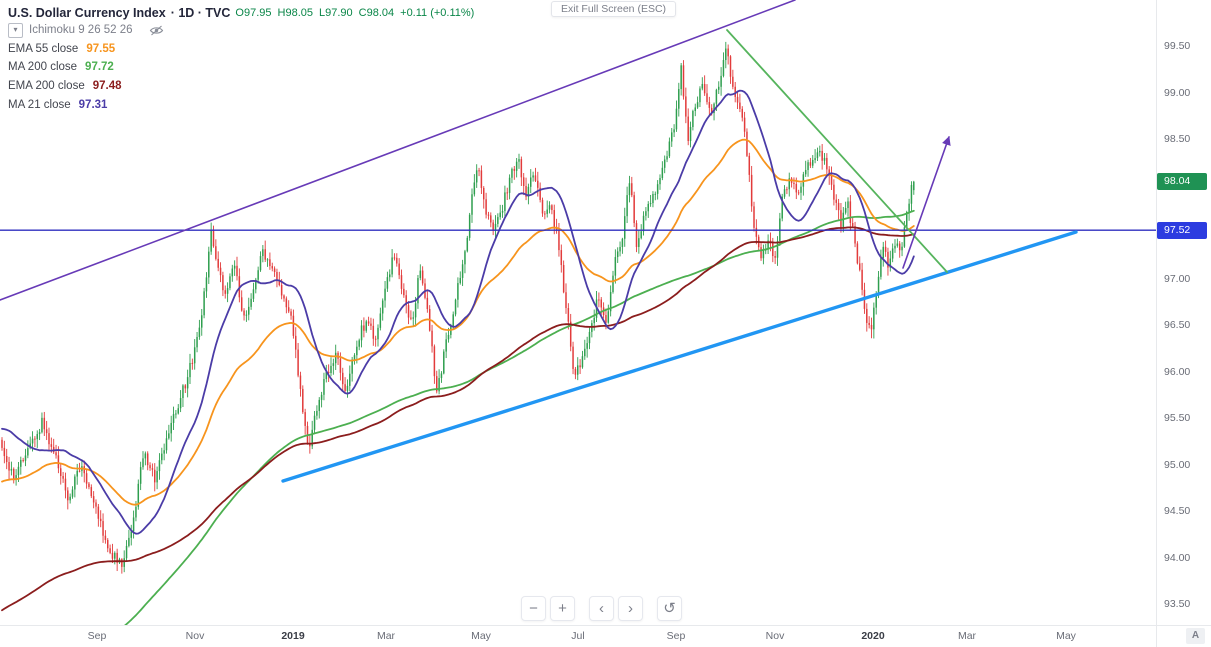  I want to click on level-price-badge: 97.52, so click(1182, 230).